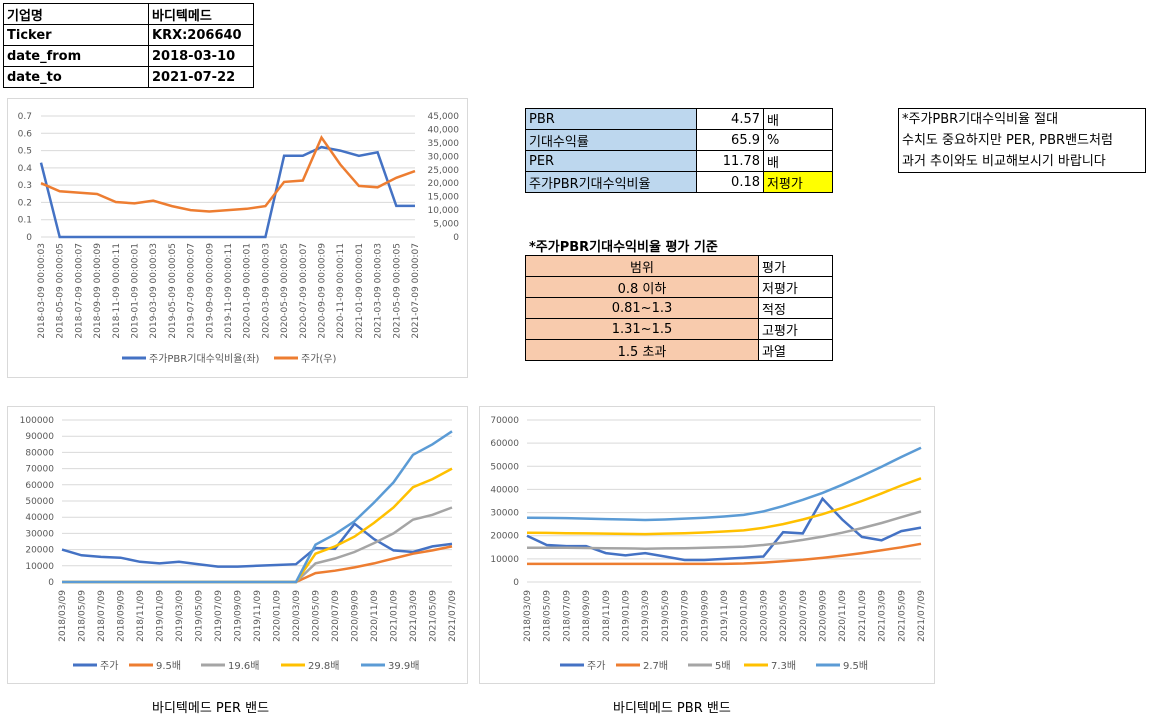 The height and width of the screenshot is (716, 1152). Describe the element at coordinates (109, 666) in the screenshot. I see `legend-label: 주가` at that location.